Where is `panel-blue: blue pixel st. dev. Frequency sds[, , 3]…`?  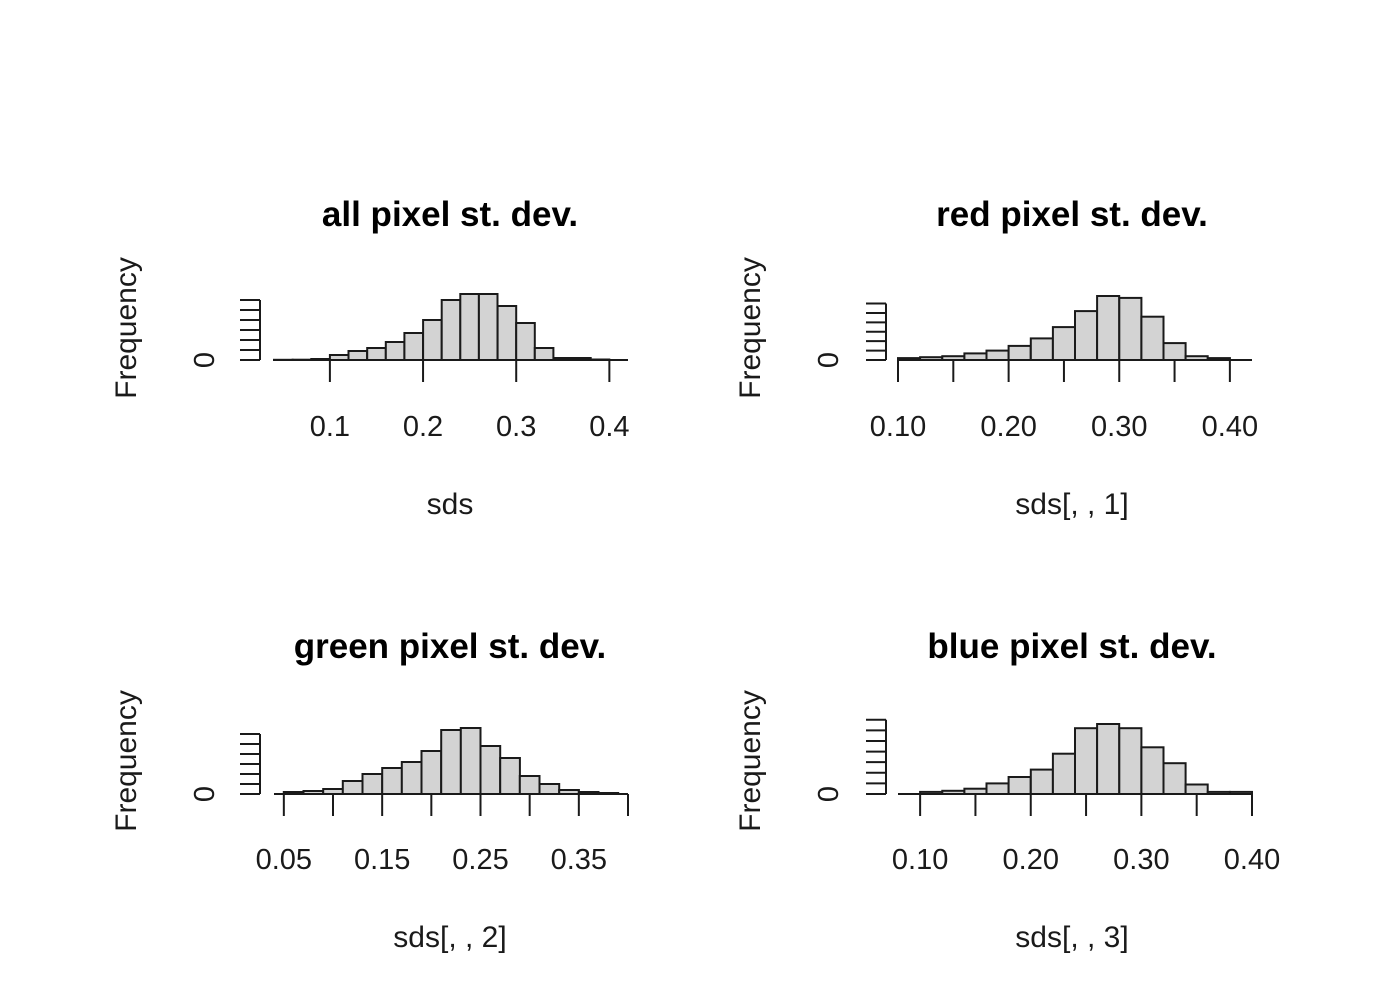 panel-blue: blue pixel st. dev. Frequency sds[, , 3]… is located at coordinates (1007, 790).